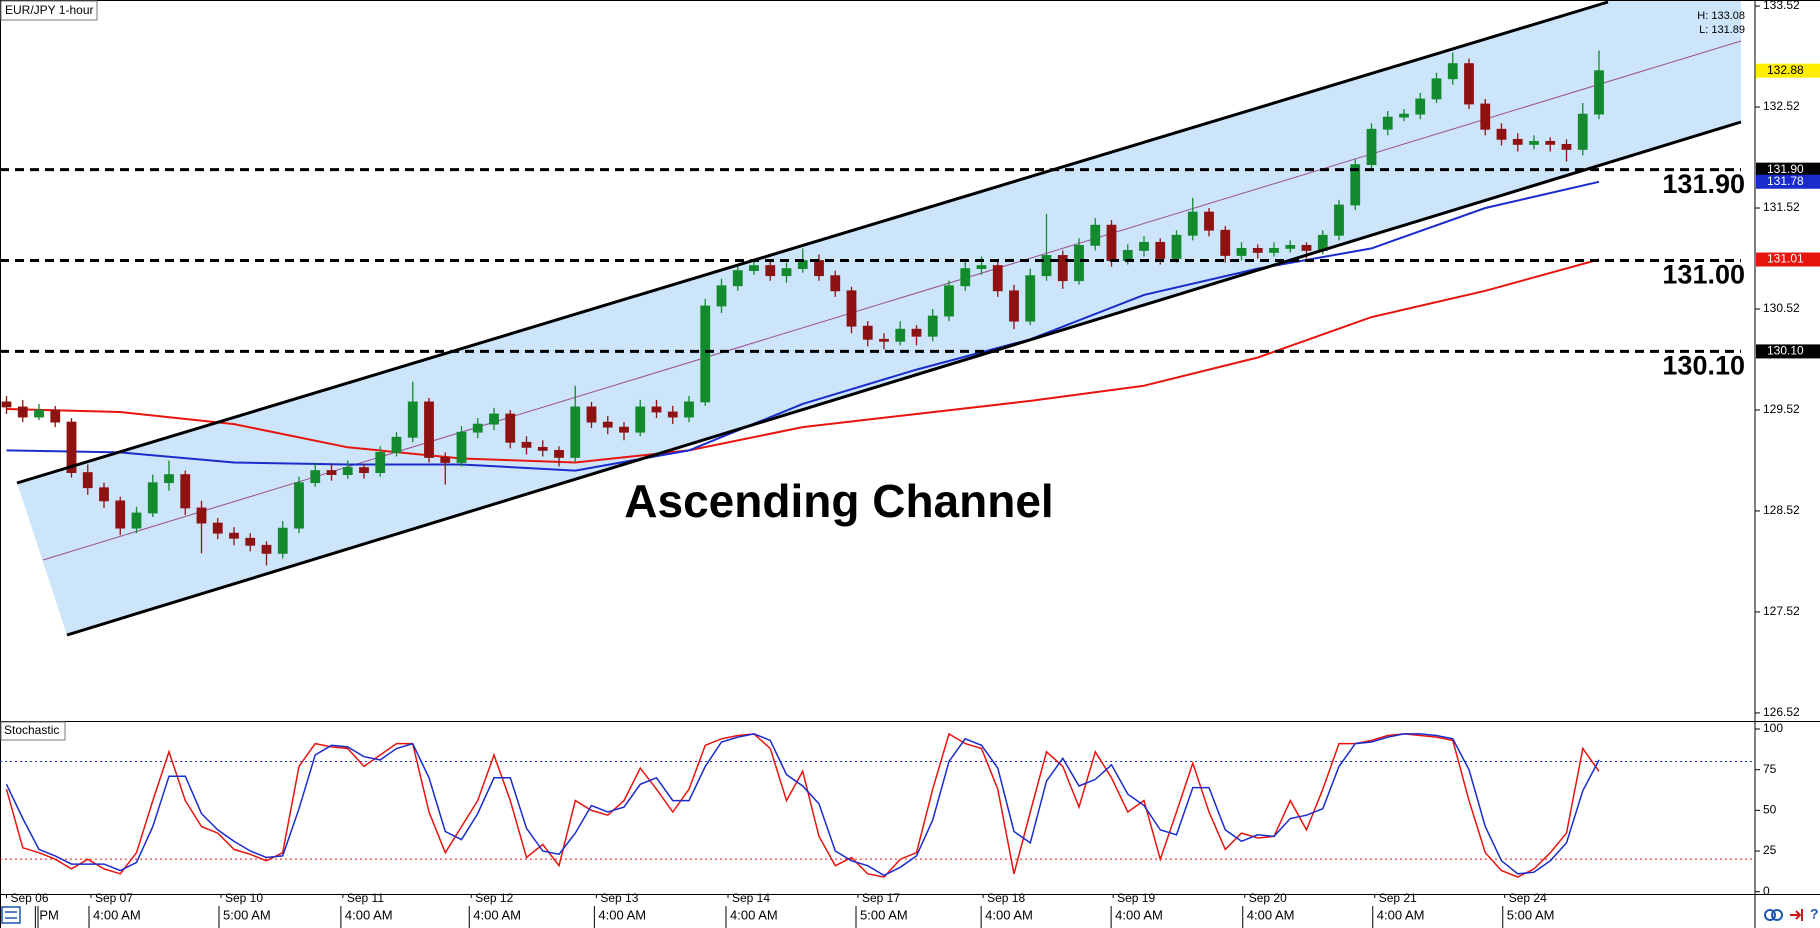 The height and width of the screenshot is (928, 1820). What do you see at coordinates (1781, 6) in the screenshot?
I see `y-tick-label: 133.52` at bounding box center [1781, 6].